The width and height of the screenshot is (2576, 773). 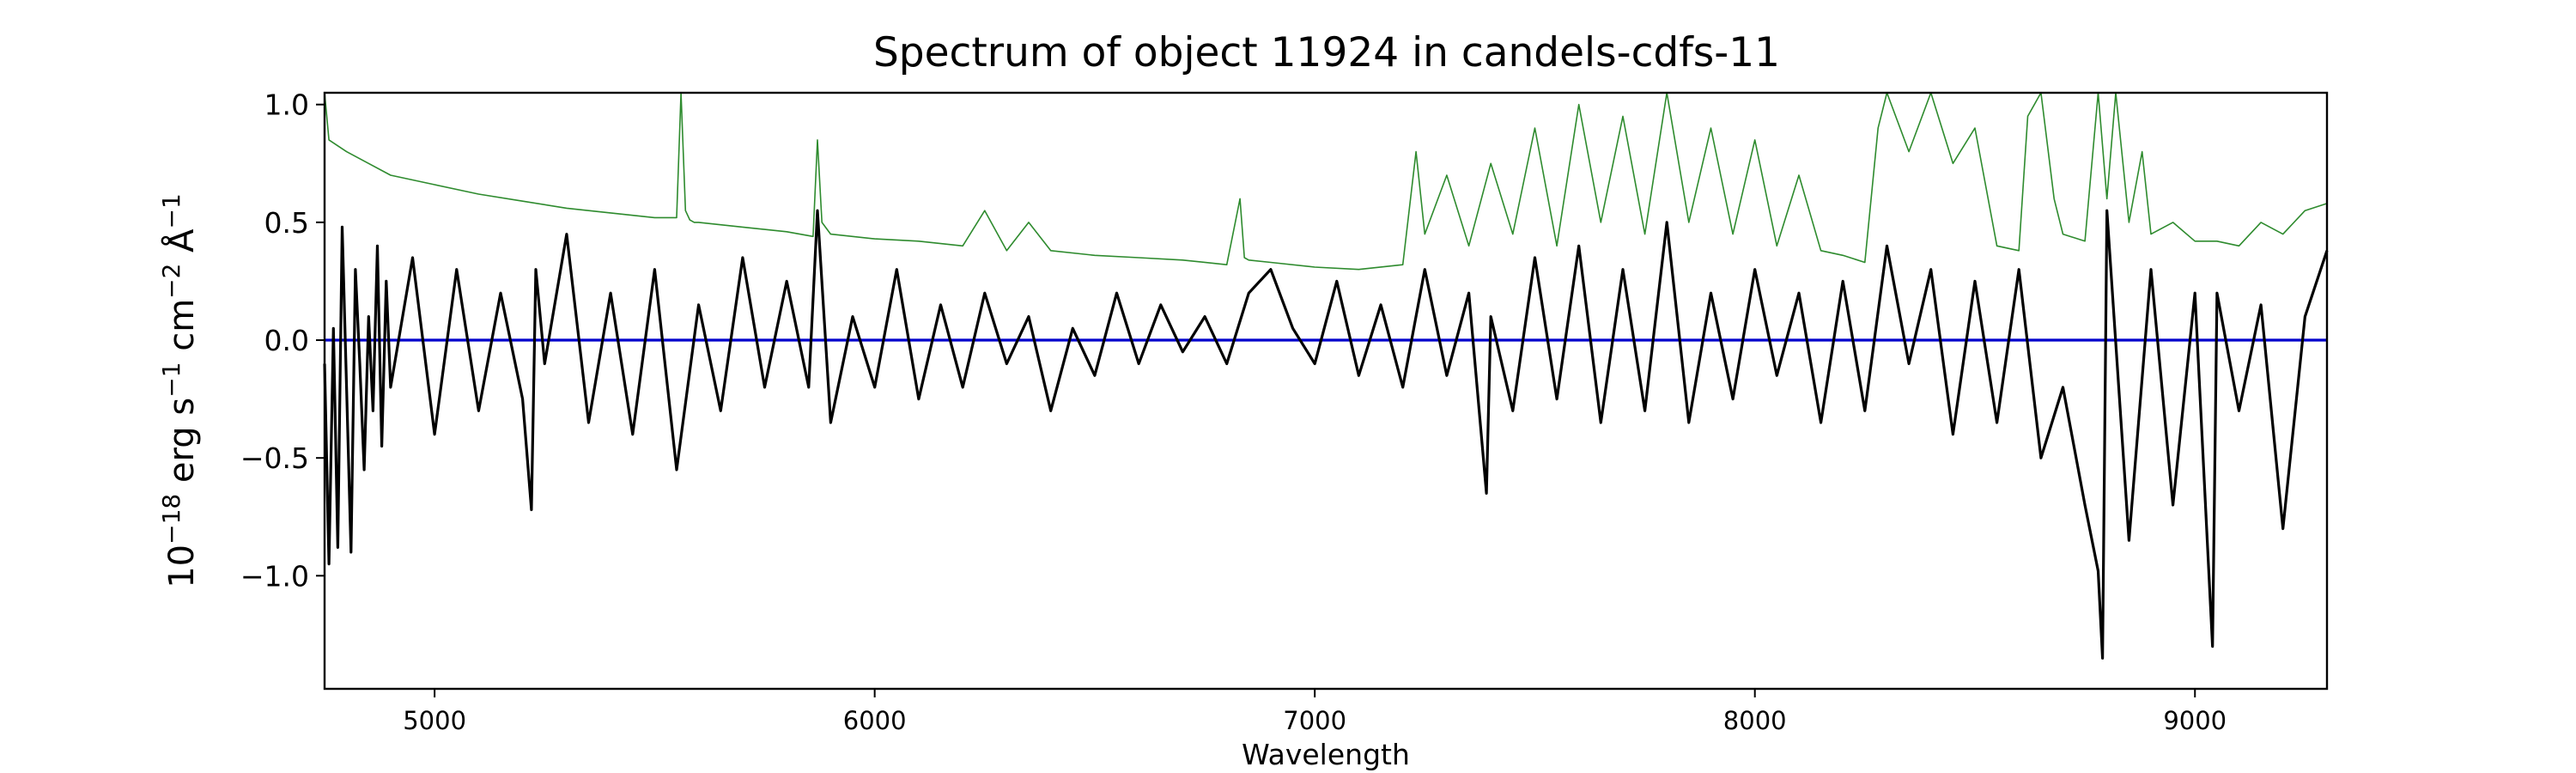 I want to click on y-label-exp2: −1, so click(x=171, y=380).